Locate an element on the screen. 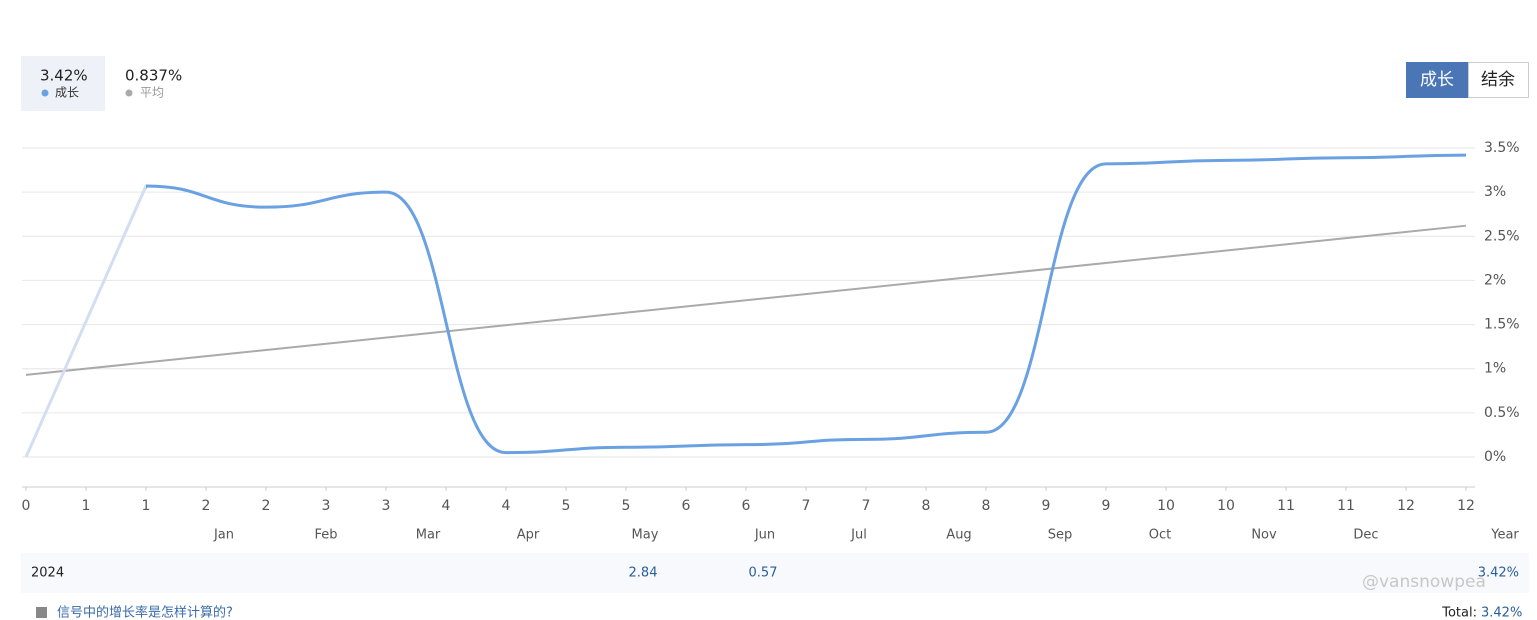 The height and width of the screenshot is (620, 1537). y-tick-label: 3.5% is located at coordinates (1502, 148).